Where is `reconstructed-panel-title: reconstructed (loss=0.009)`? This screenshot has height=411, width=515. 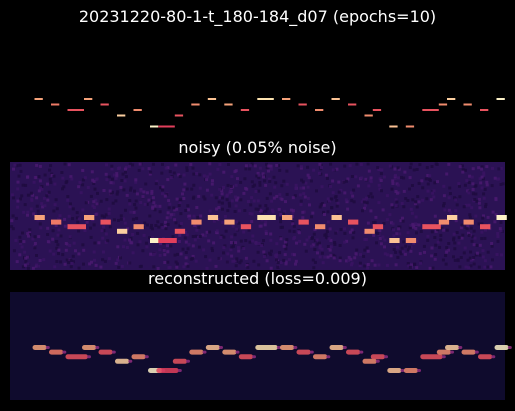
reconstructed-panel-title: reconstructed (loss=0.009) is located at coordinates (257, 278).